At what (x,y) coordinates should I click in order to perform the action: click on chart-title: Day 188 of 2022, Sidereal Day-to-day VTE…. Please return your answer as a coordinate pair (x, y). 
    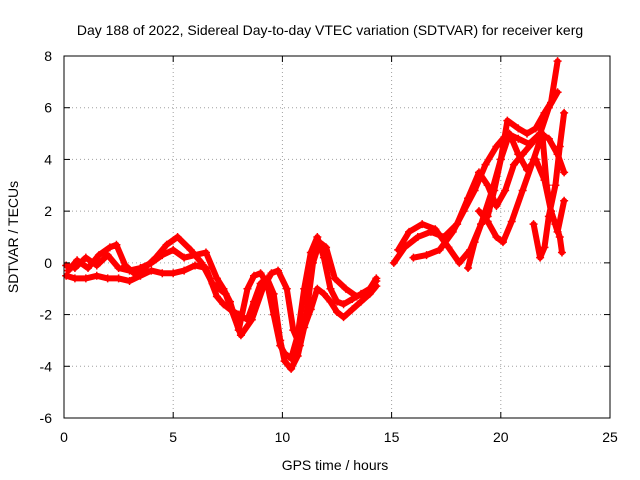
    Looking at the image, I should click on (330, 30).